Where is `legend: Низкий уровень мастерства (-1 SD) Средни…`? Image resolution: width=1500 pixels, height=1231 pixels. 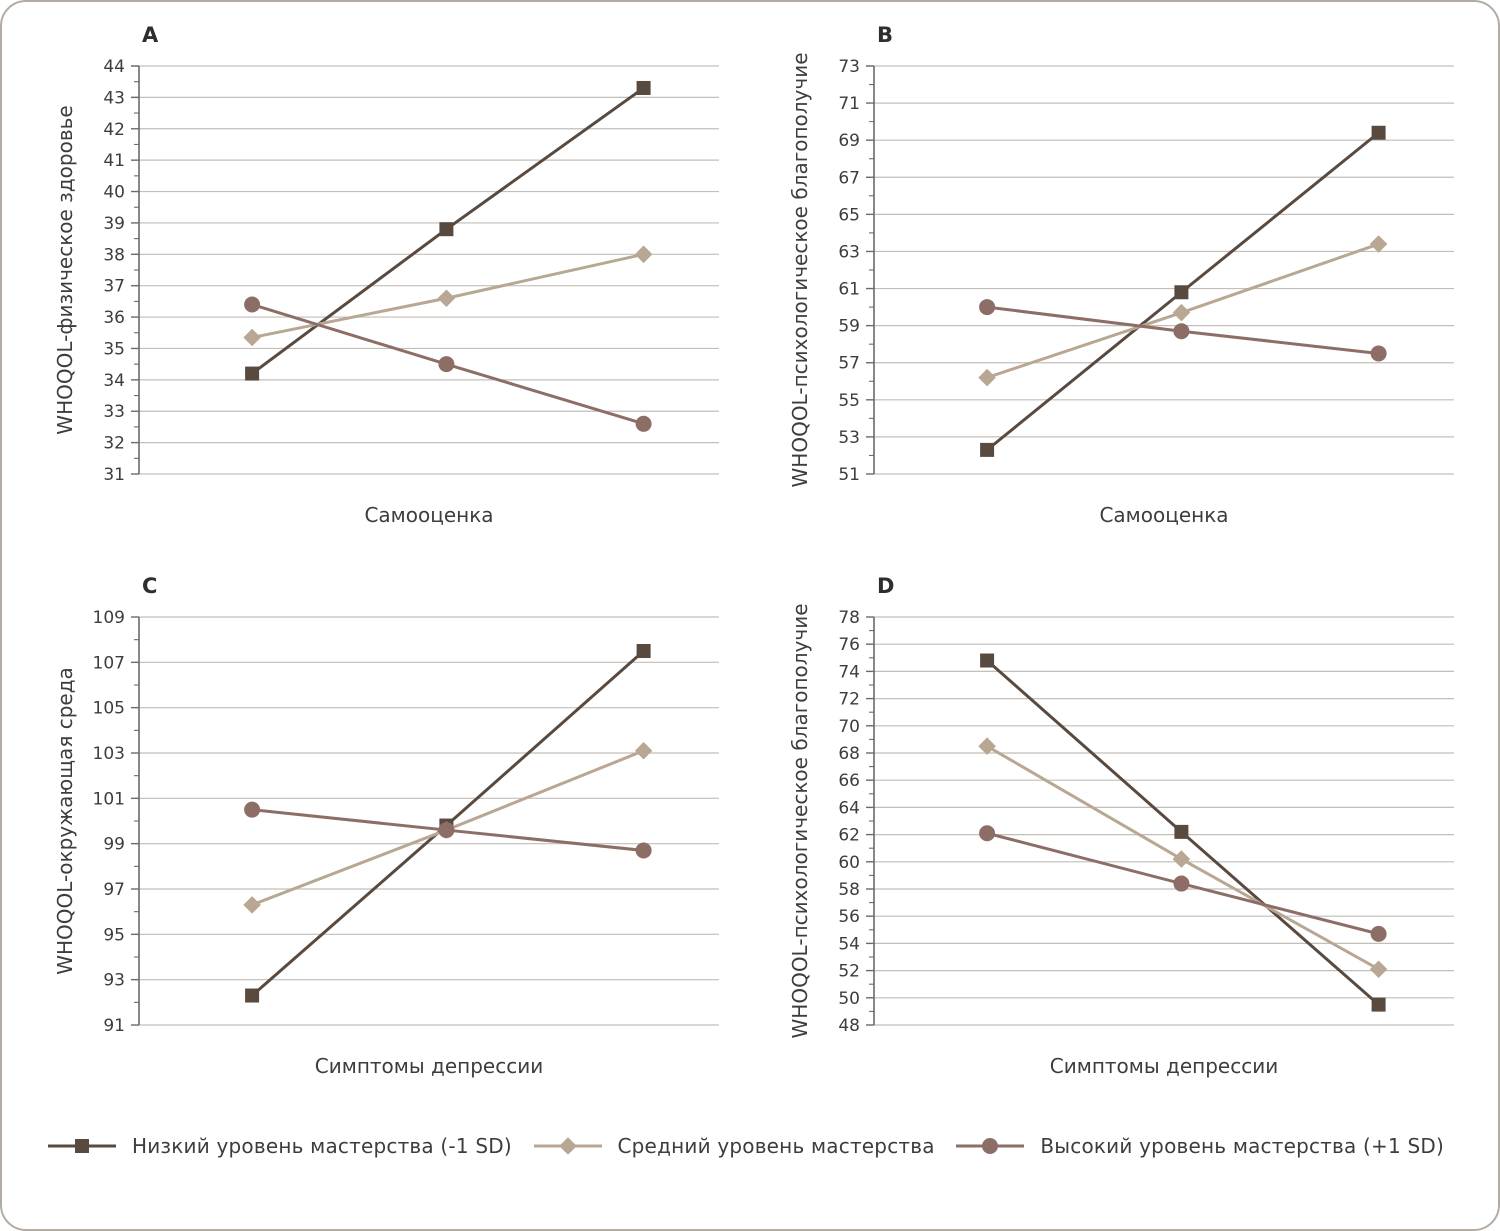 legend: Низкий уровень мастерства (-1 SD) Средни… is located at coordinates (750, 1135).